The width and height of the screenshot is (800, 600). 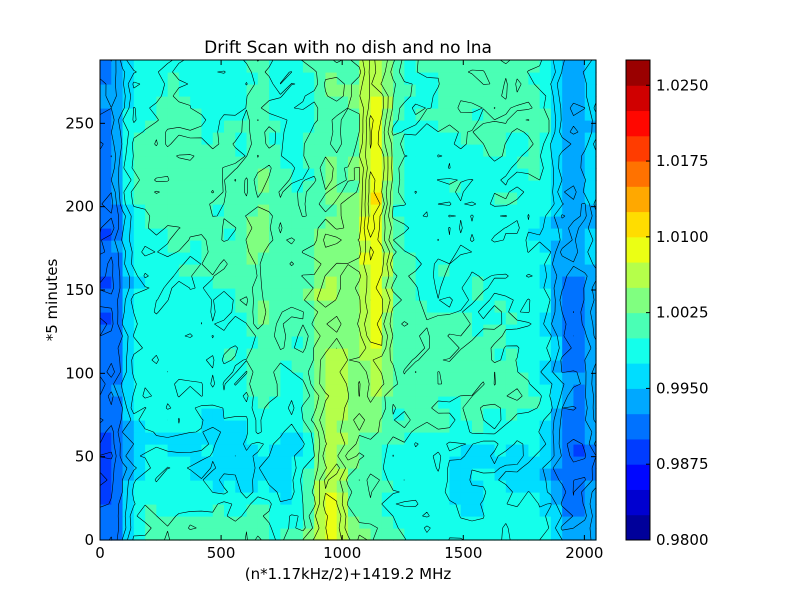 I want to click on x-tick-label: 0, so click(x=100, y=553).